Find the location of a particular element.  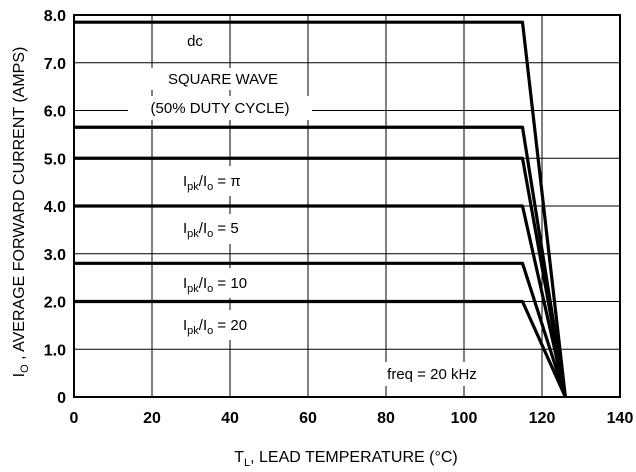

y-tick-label-7: 7.0 is located at coordinates (55, 64).